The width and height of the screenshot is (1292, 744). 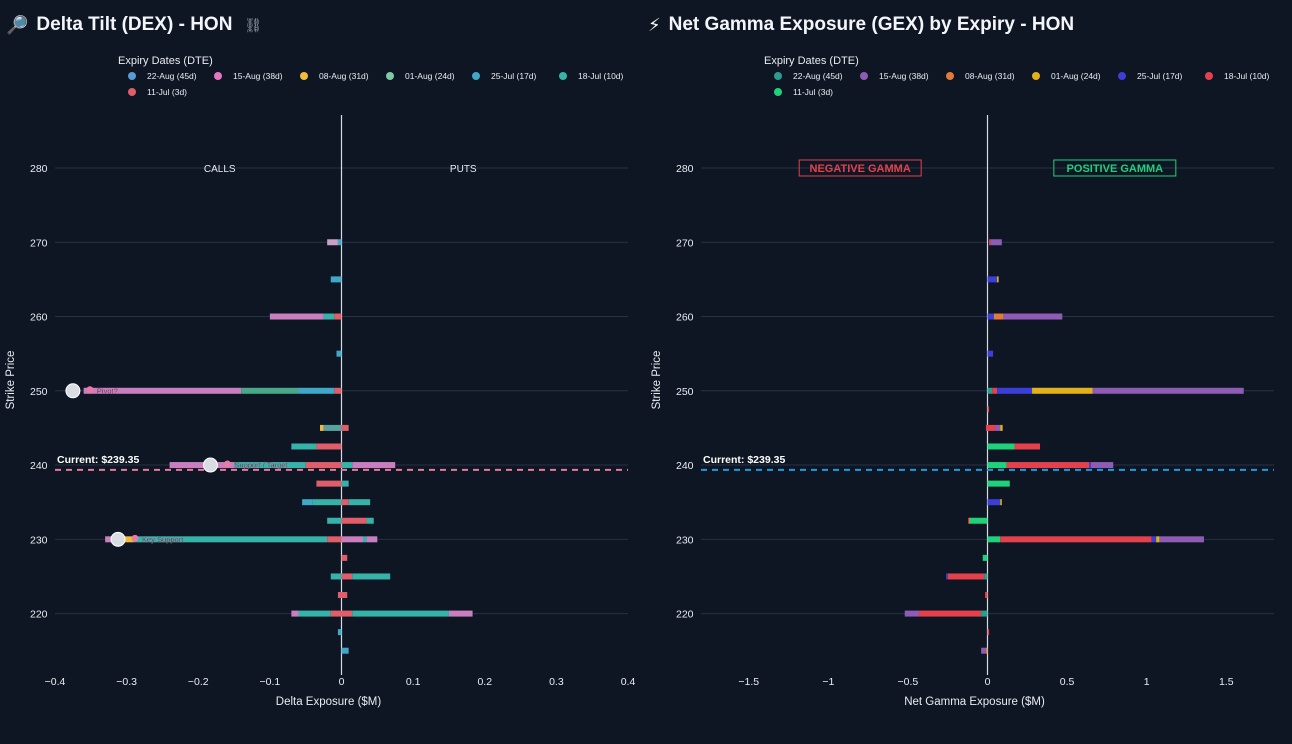 What do you see at coordinates (342, 682) in the screenshot?
I see `x-tick-label: 0` at bounding box center [342, 682].